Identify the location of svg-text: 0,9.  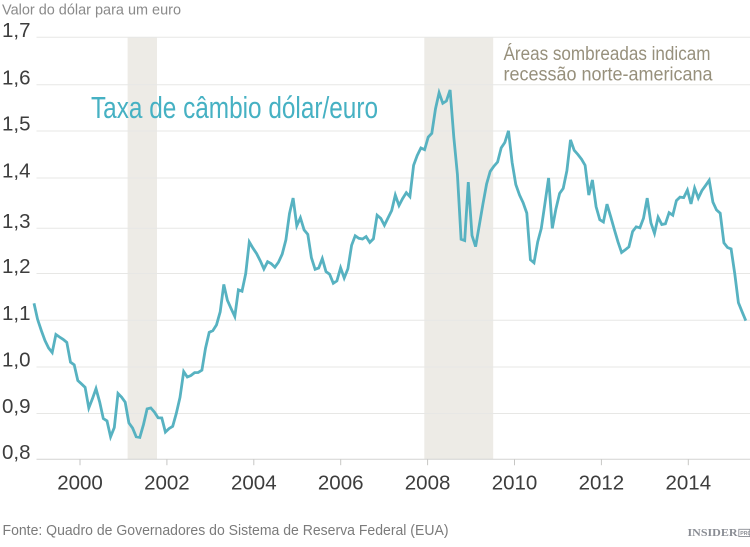
(16, 406).